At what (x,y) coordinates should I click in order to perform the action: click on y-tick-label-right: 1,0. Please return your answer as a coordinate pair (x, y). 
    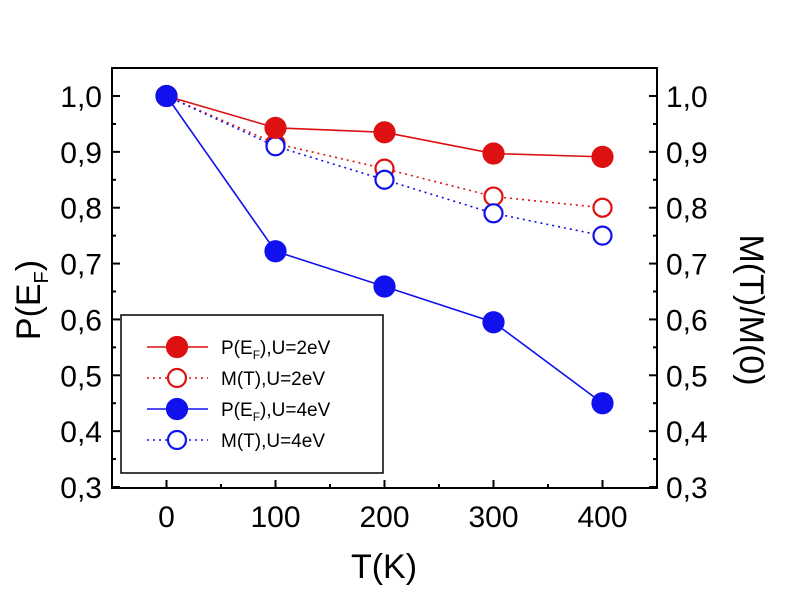
    Looking at the image, I should click on (687, 97).